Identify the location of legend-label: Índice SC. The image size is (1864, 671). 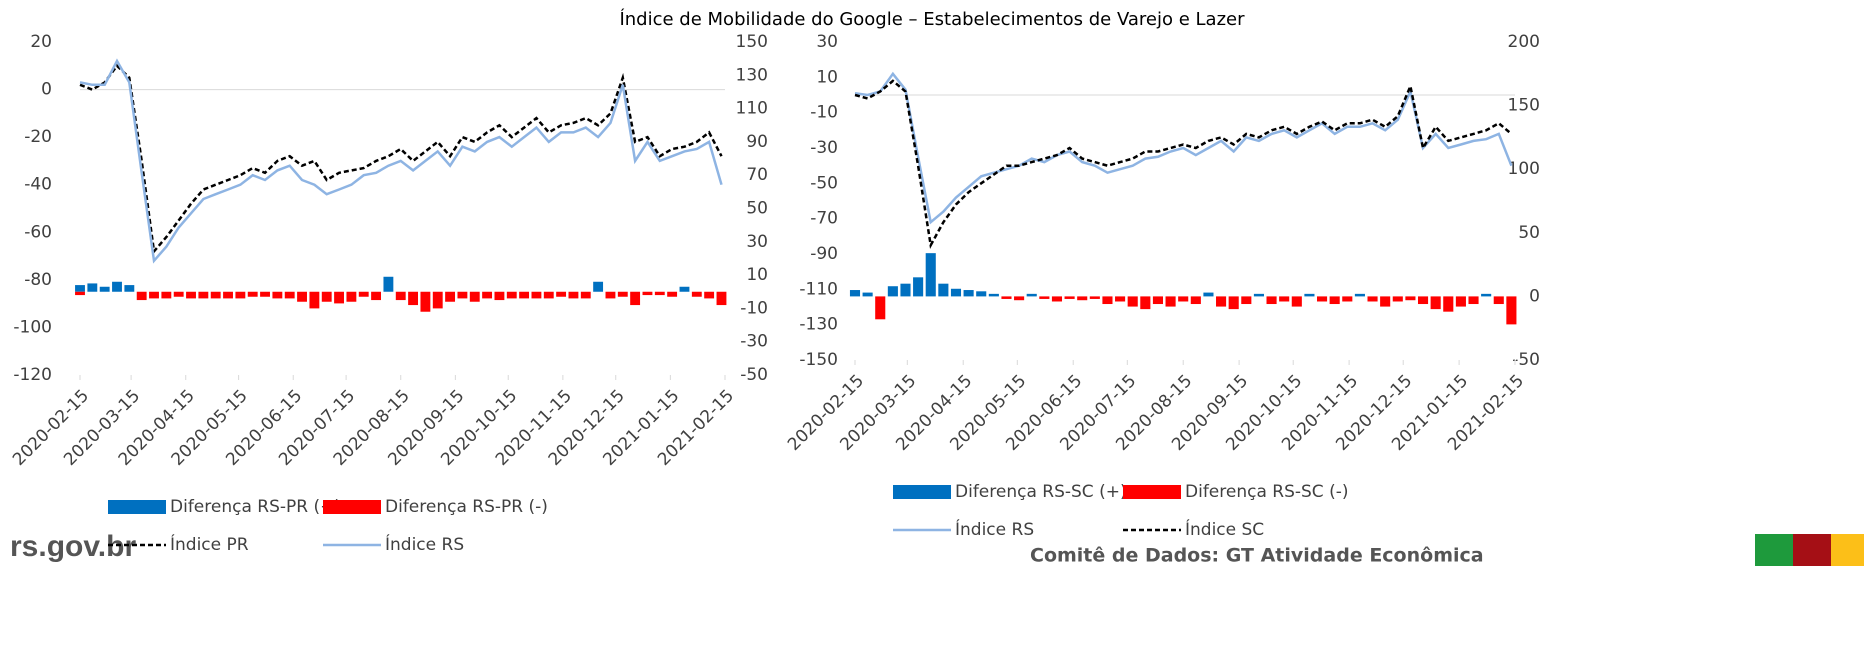
(1224, 529).